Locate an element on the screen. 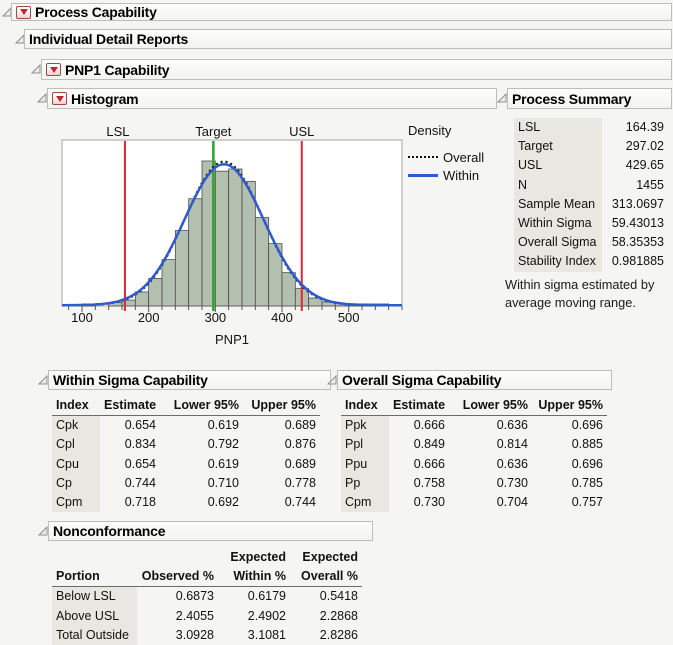 The height and width of the screenshot is (645, 673). table-cell: 0.6179 is located at coordinates (266, 596).